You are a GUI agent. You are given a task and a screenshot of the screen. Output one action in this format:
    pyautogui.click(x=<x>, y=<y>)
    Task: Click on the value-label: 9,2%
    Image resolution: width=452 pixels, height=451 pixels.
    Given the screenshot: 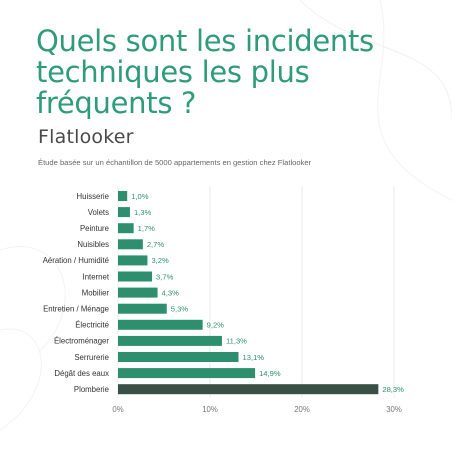 What is the action you would take?
    pyautogui.click(x=216, y=325)
    